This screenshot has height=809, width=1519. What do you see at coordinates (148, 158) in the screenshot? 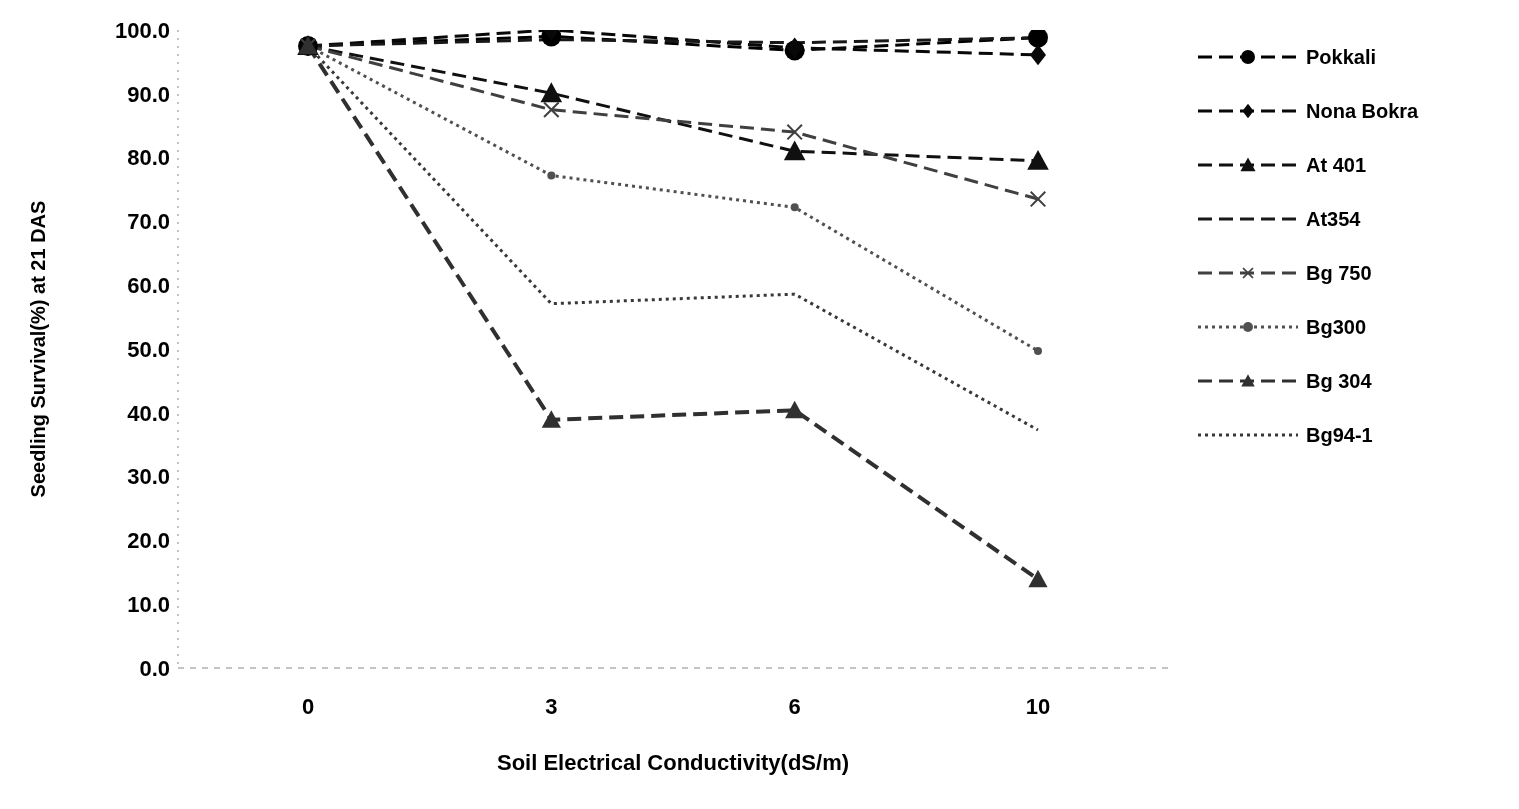
I see `y-tick-label: 80.0` at bounding box center [148, 158].